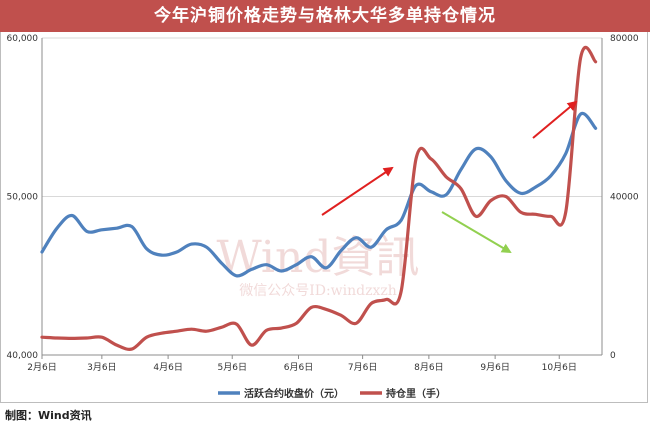 Image resolution: width=650 pixels, height=425 pixels. I want to click on y-right-tick-label: 80000, so click(624, 39).